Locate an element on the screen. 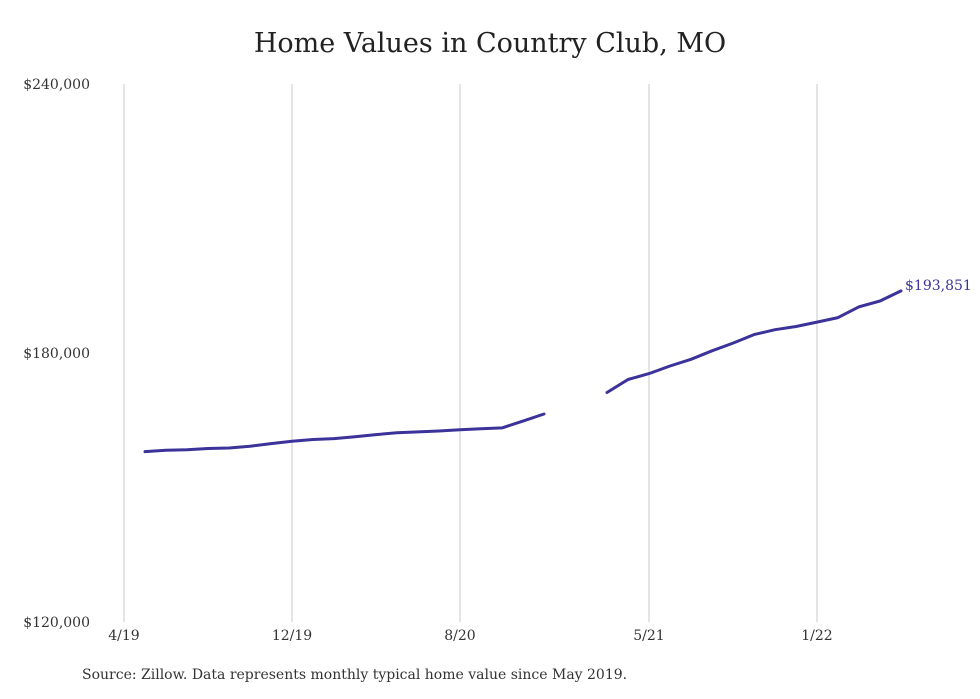 The height and width of the screenshot is (699, 980). x-axis-ticks: 4/19 12/19 8/20 5/21 1/22 is located at coordinates (470, 636).